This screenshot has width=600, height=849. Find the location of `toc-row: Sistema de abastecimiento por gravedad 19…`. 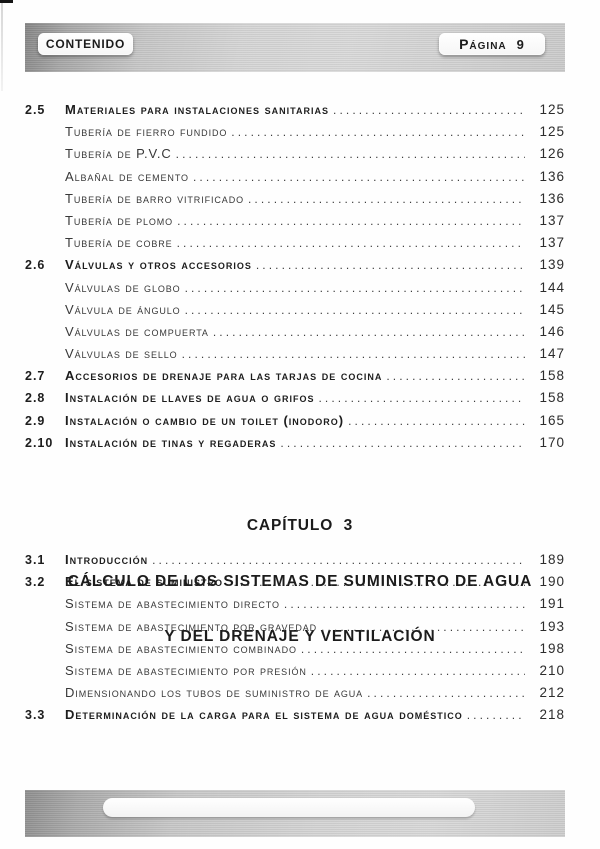

toc-row: Sistema de abastecimiento por gravedad 19… is located at coordinates (295, 627).